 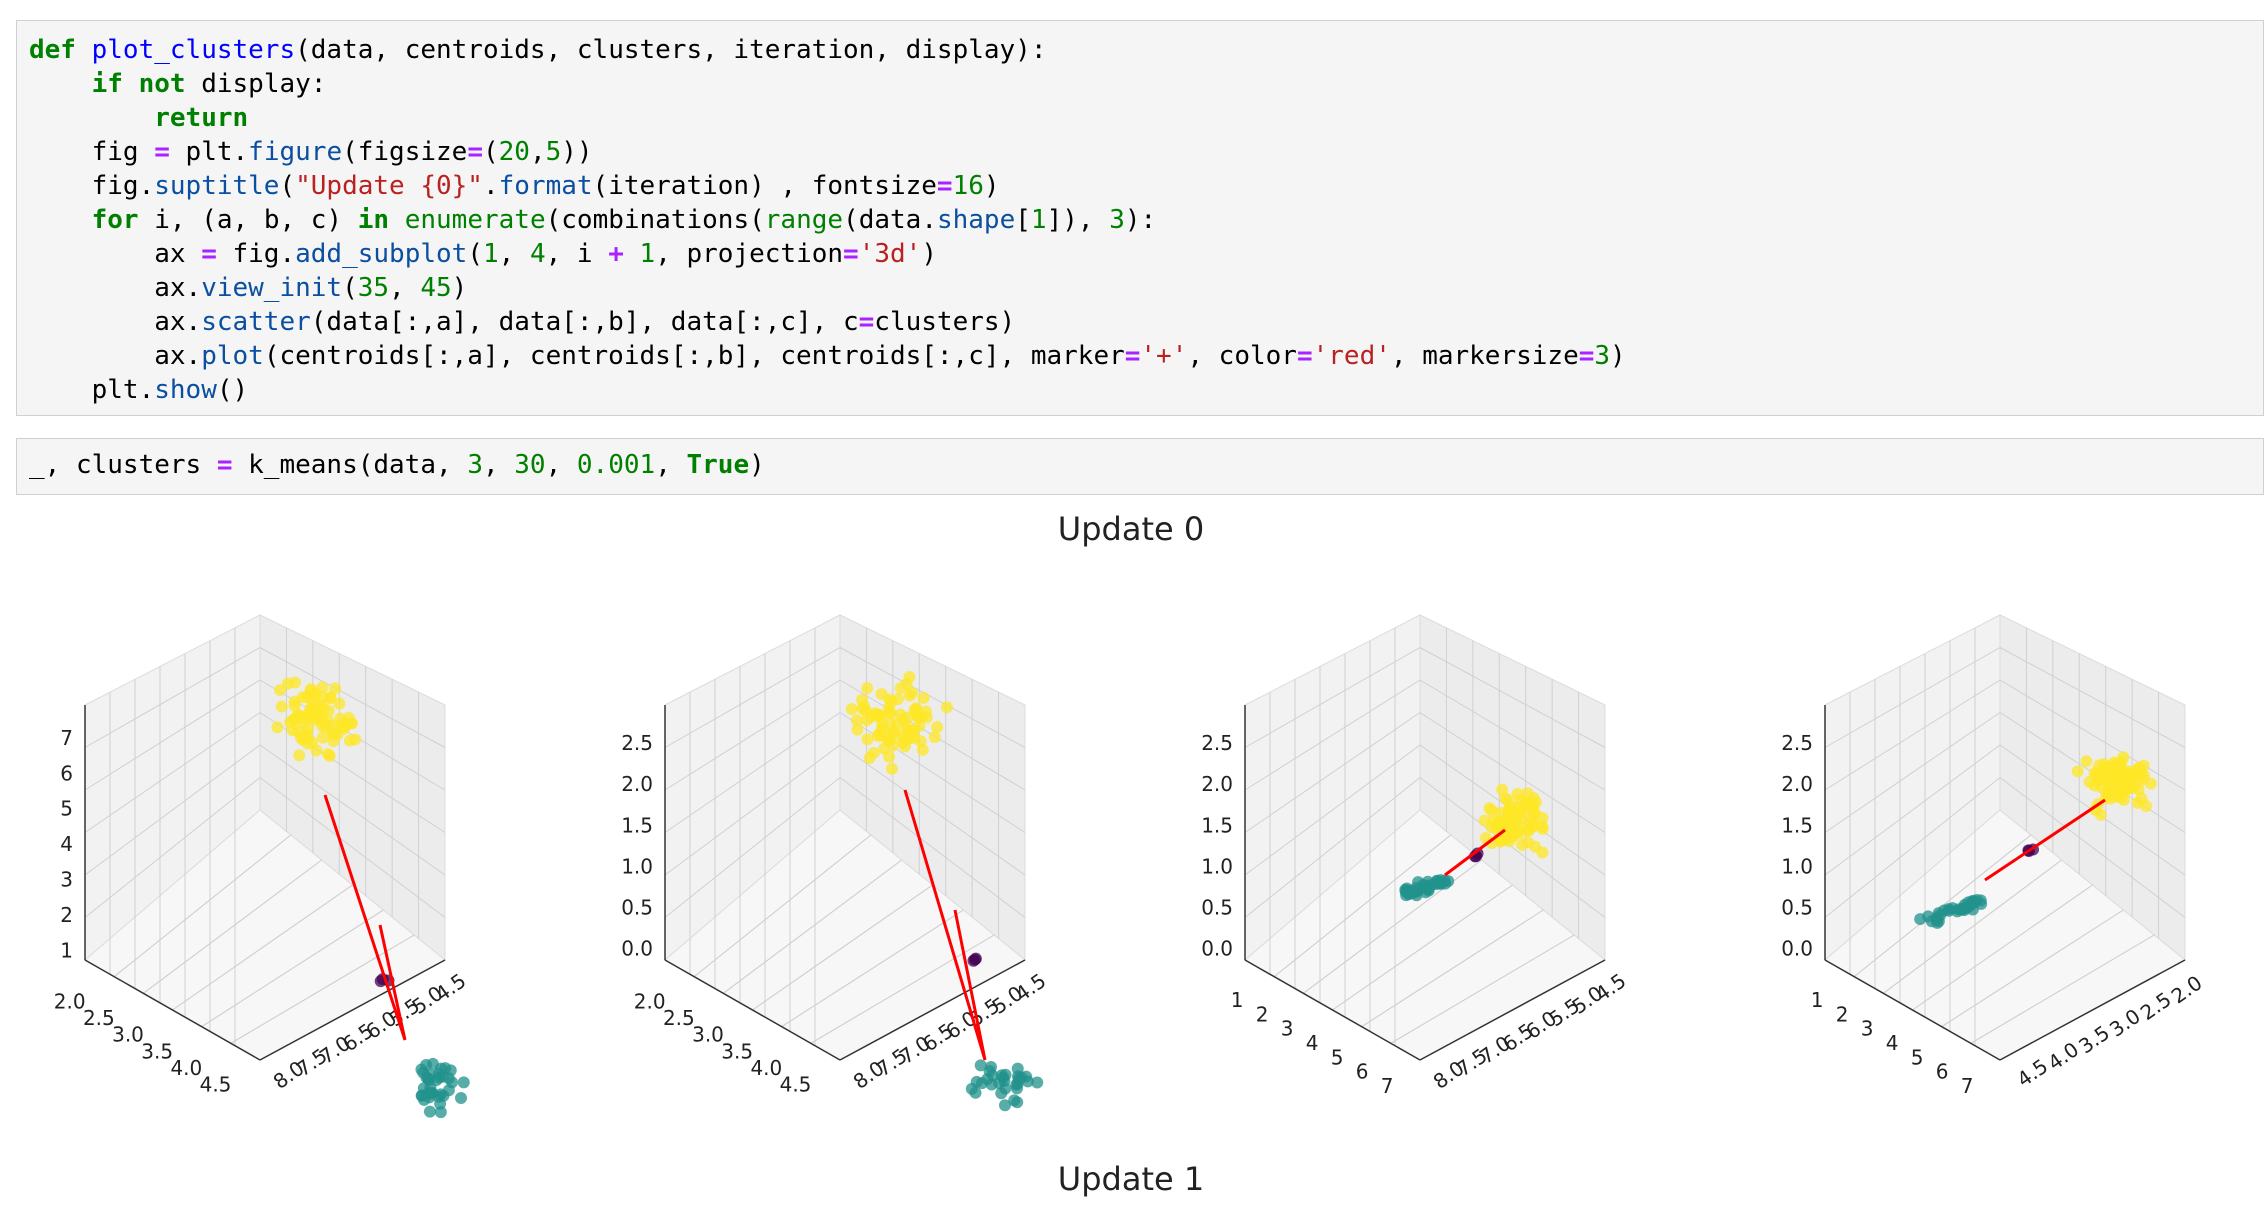 I want to click on code-token: ), so click(x=929, y=254).